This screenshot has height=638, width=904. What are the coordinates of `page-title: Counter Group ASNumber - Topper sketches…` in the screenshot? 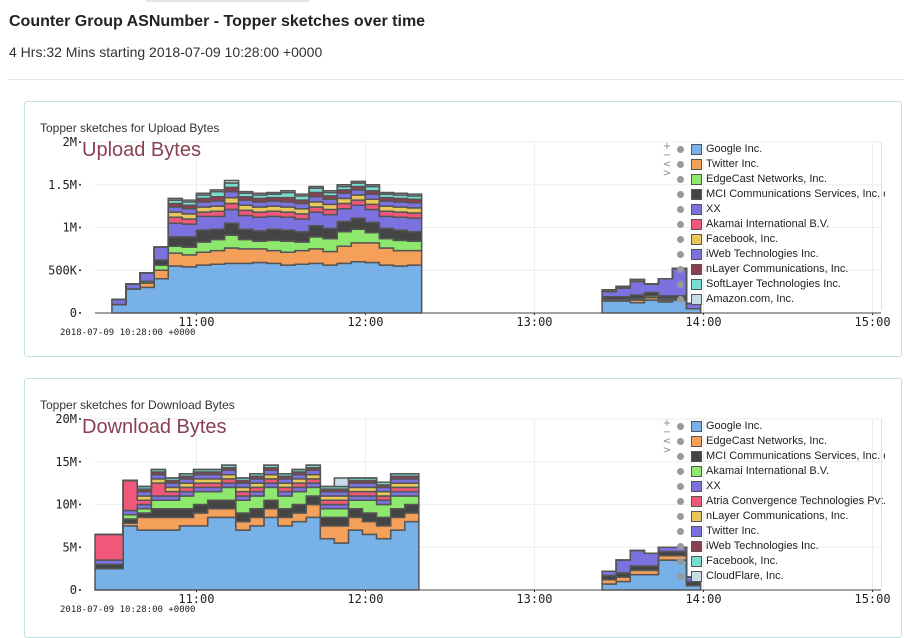 It's located at (217, 21).